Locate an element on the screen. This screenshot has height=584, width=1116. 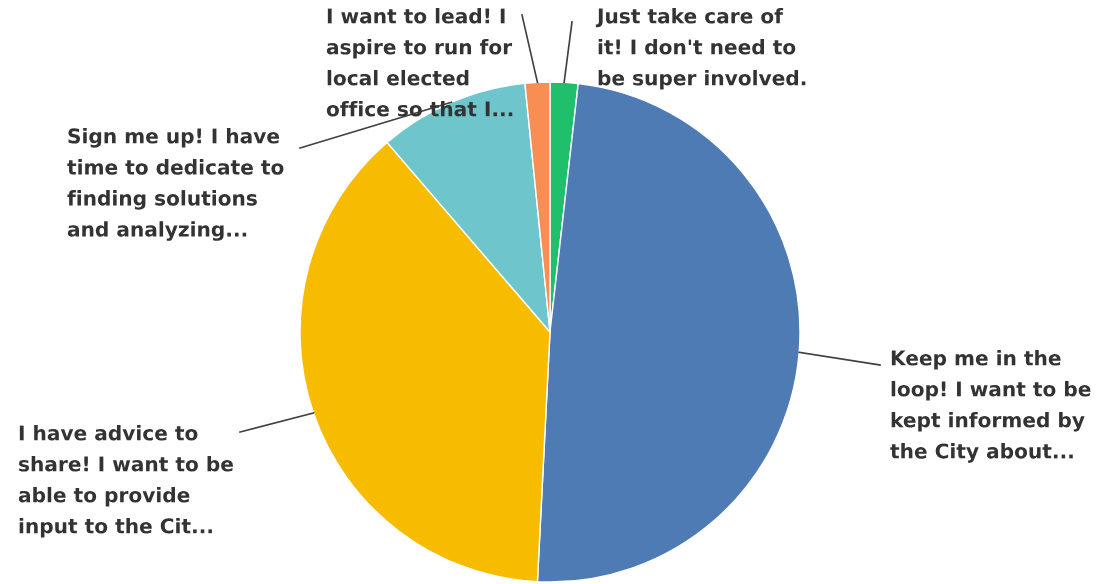
slice-label: Just take care of it! I don't need to be super involved. is located at coordinates (700, 49).